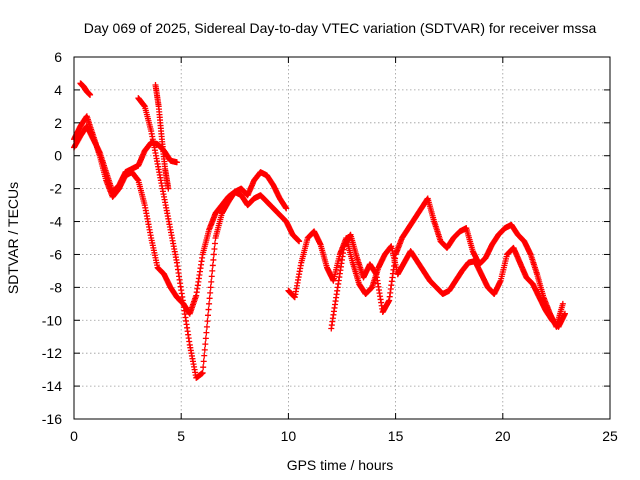 This screenshot has width=640, height=480. I want to click on y-axis-label: SDTVAR / TECUs, so click(13, 238).